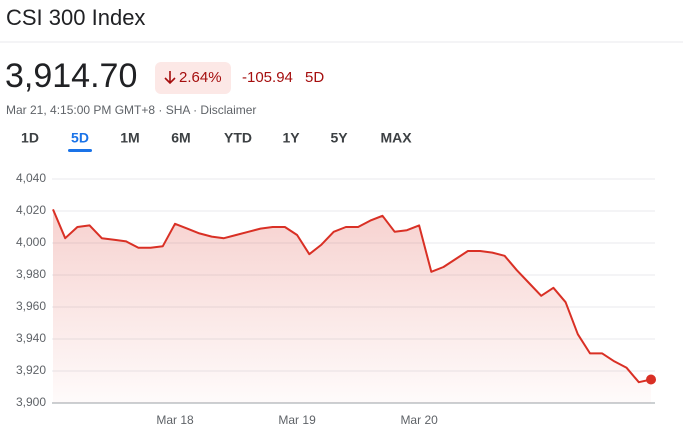 This screenshot has height=437, width=683. Describe the element at coordinates (75, 17) in the screenshot. I see `title: CSI 300 Index` at that location.